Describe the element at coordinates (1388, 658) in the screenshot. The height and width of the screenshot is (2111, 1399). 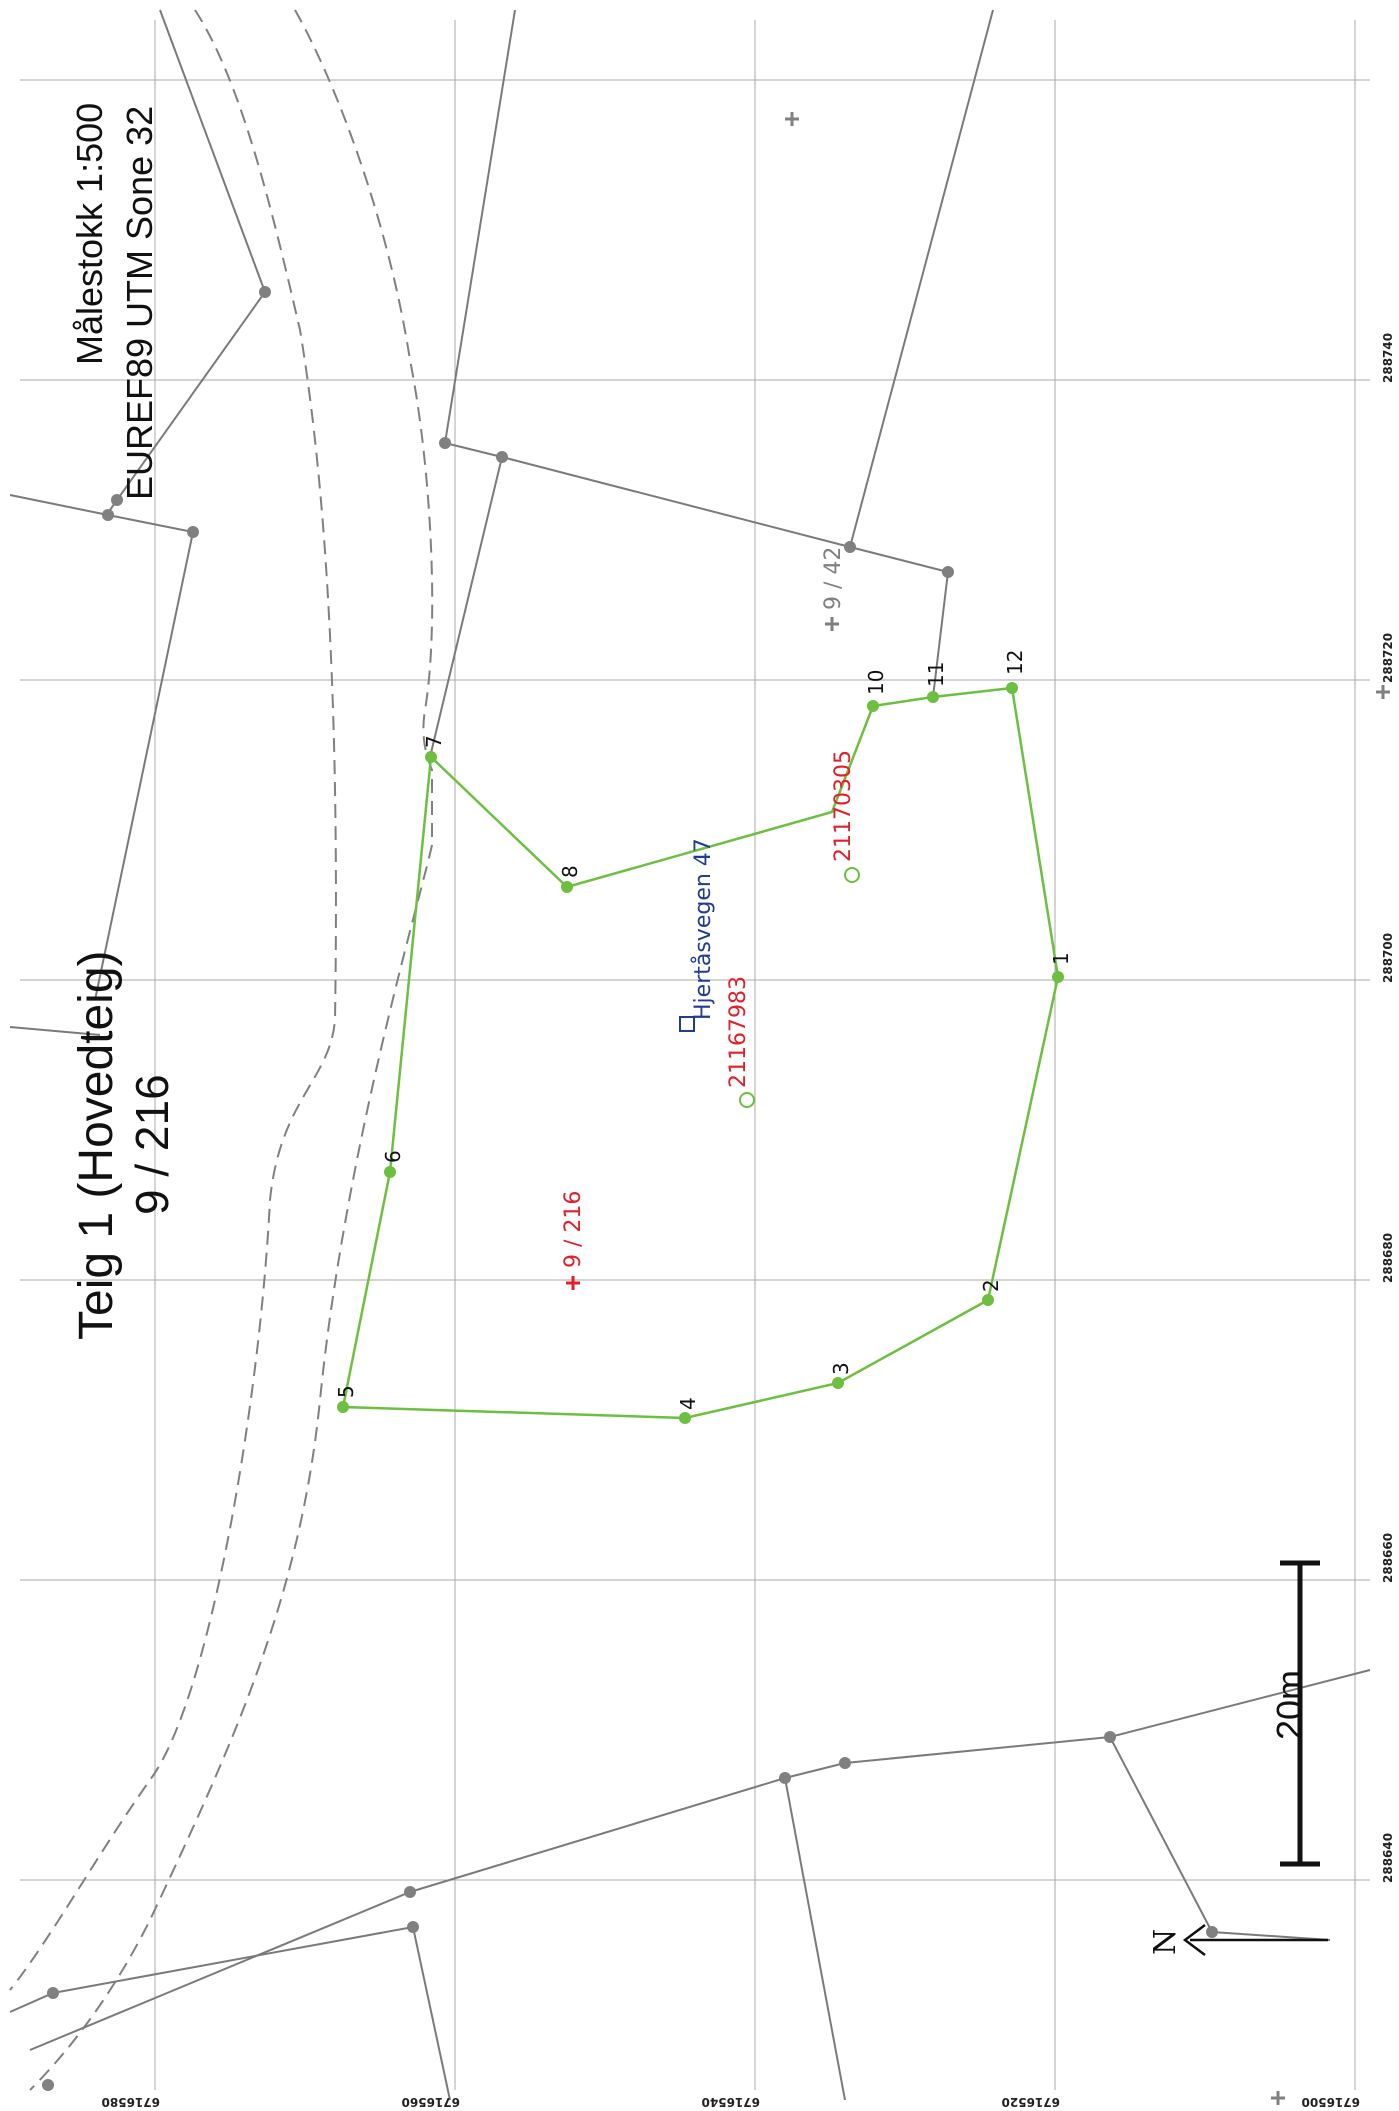
I see `easting-label: 288720` at that location.